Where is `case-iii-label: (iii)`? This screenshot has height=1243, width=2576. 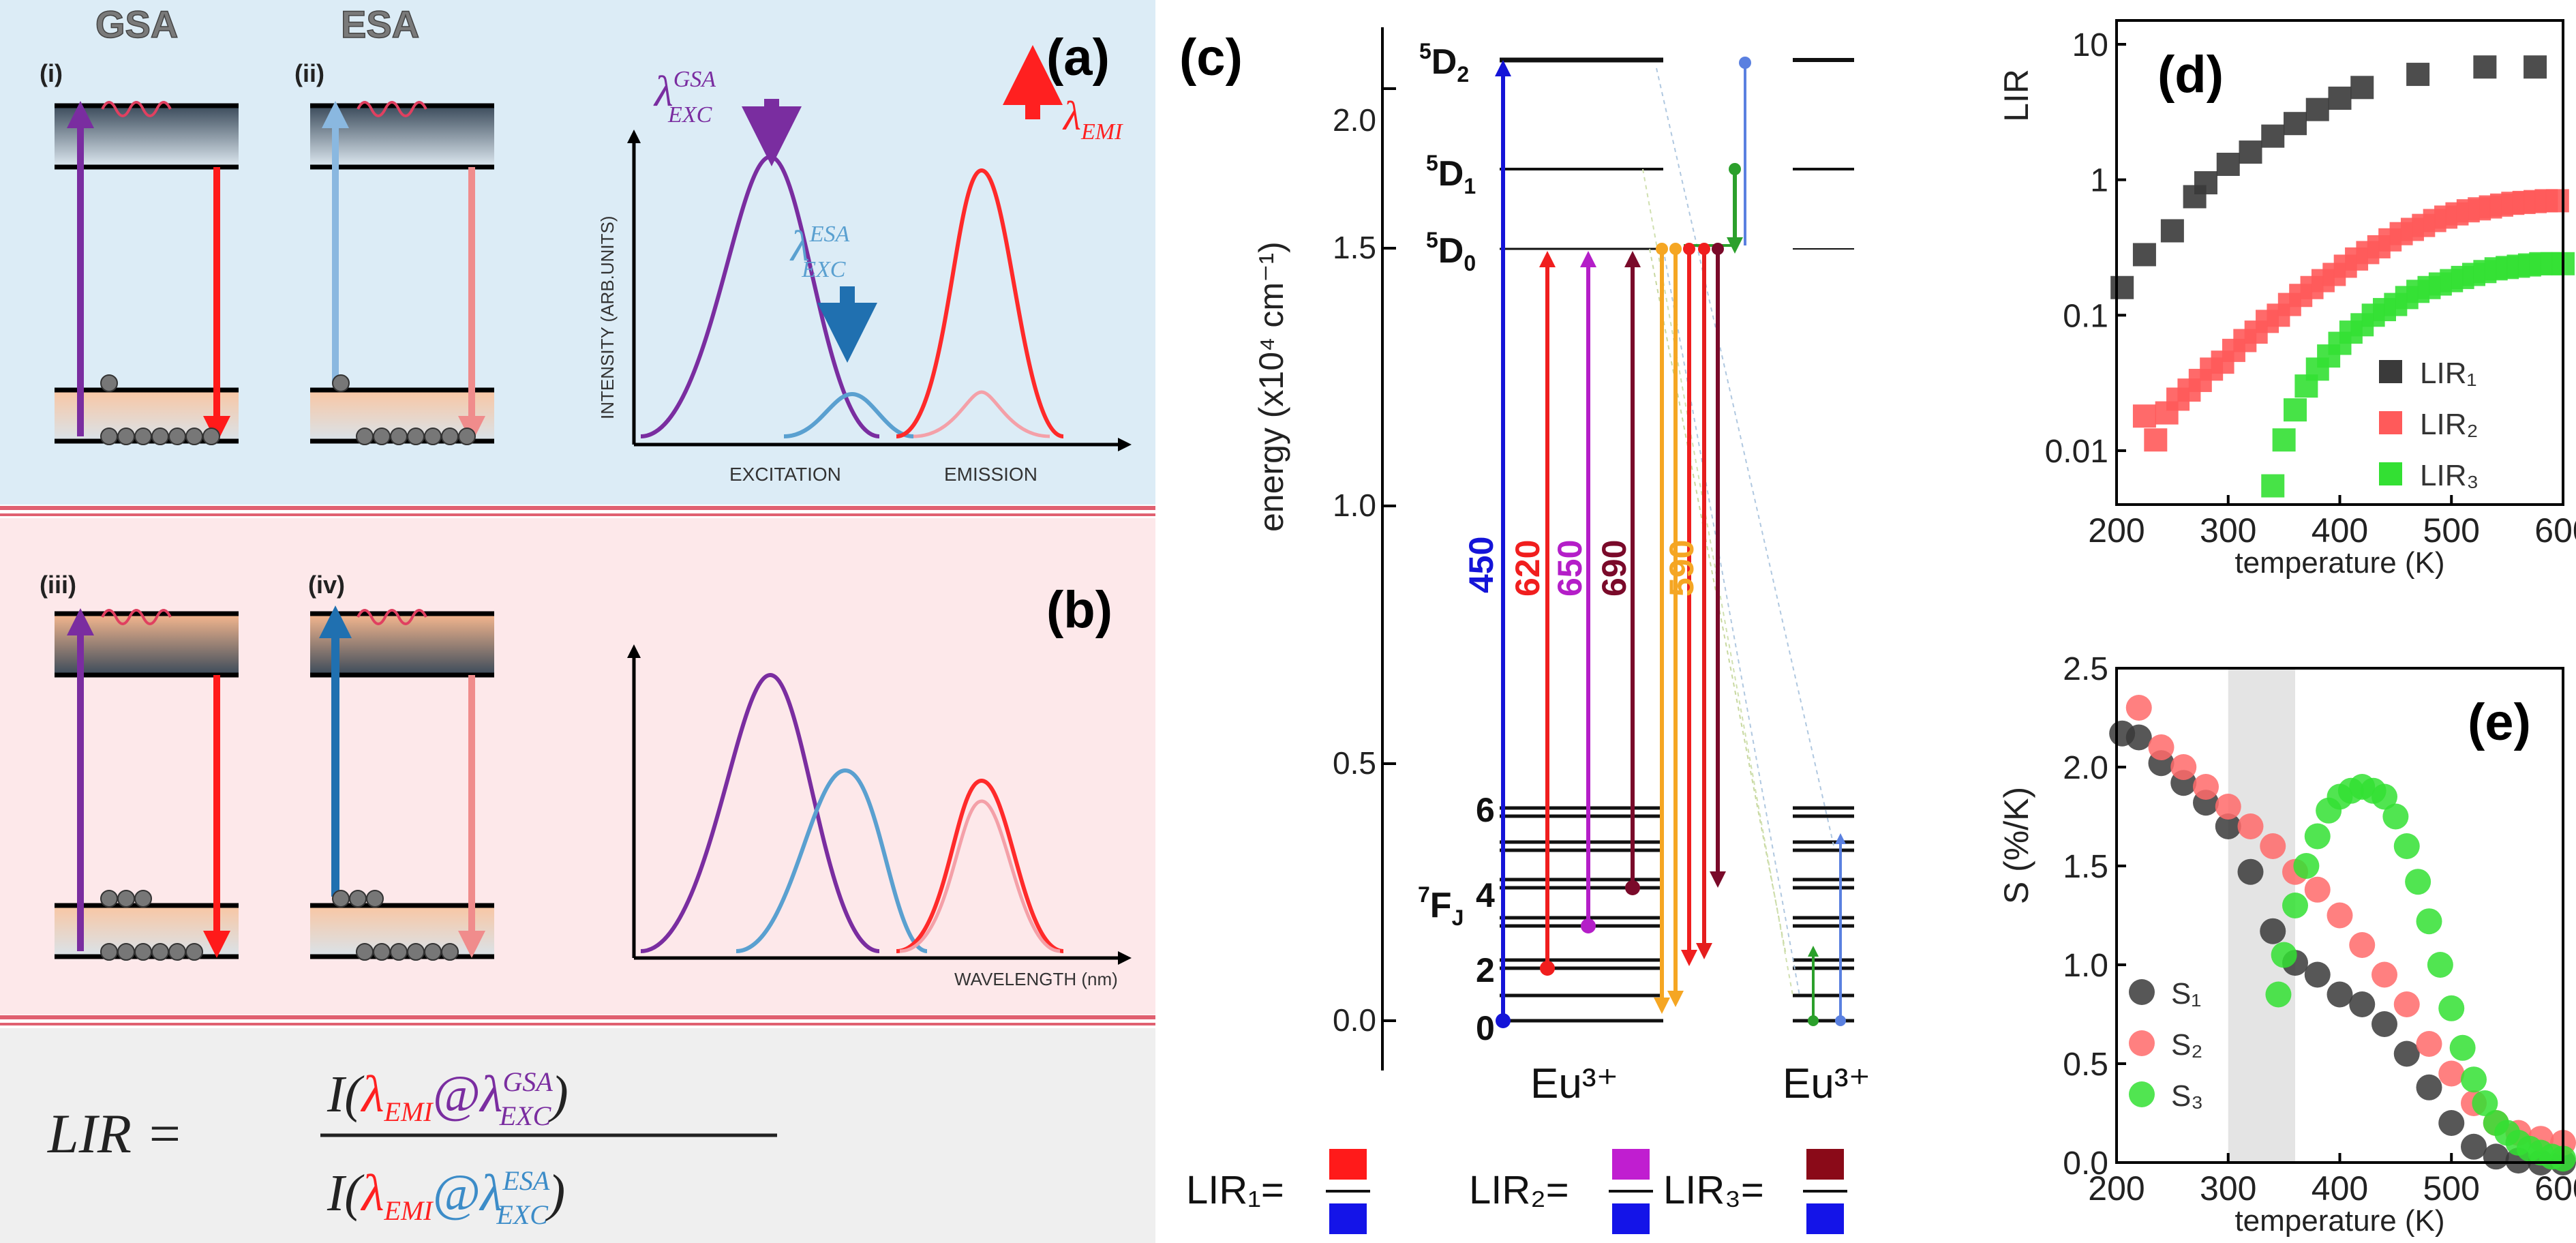 case-iii-label: (iii) is located at coordinates (58, 585).